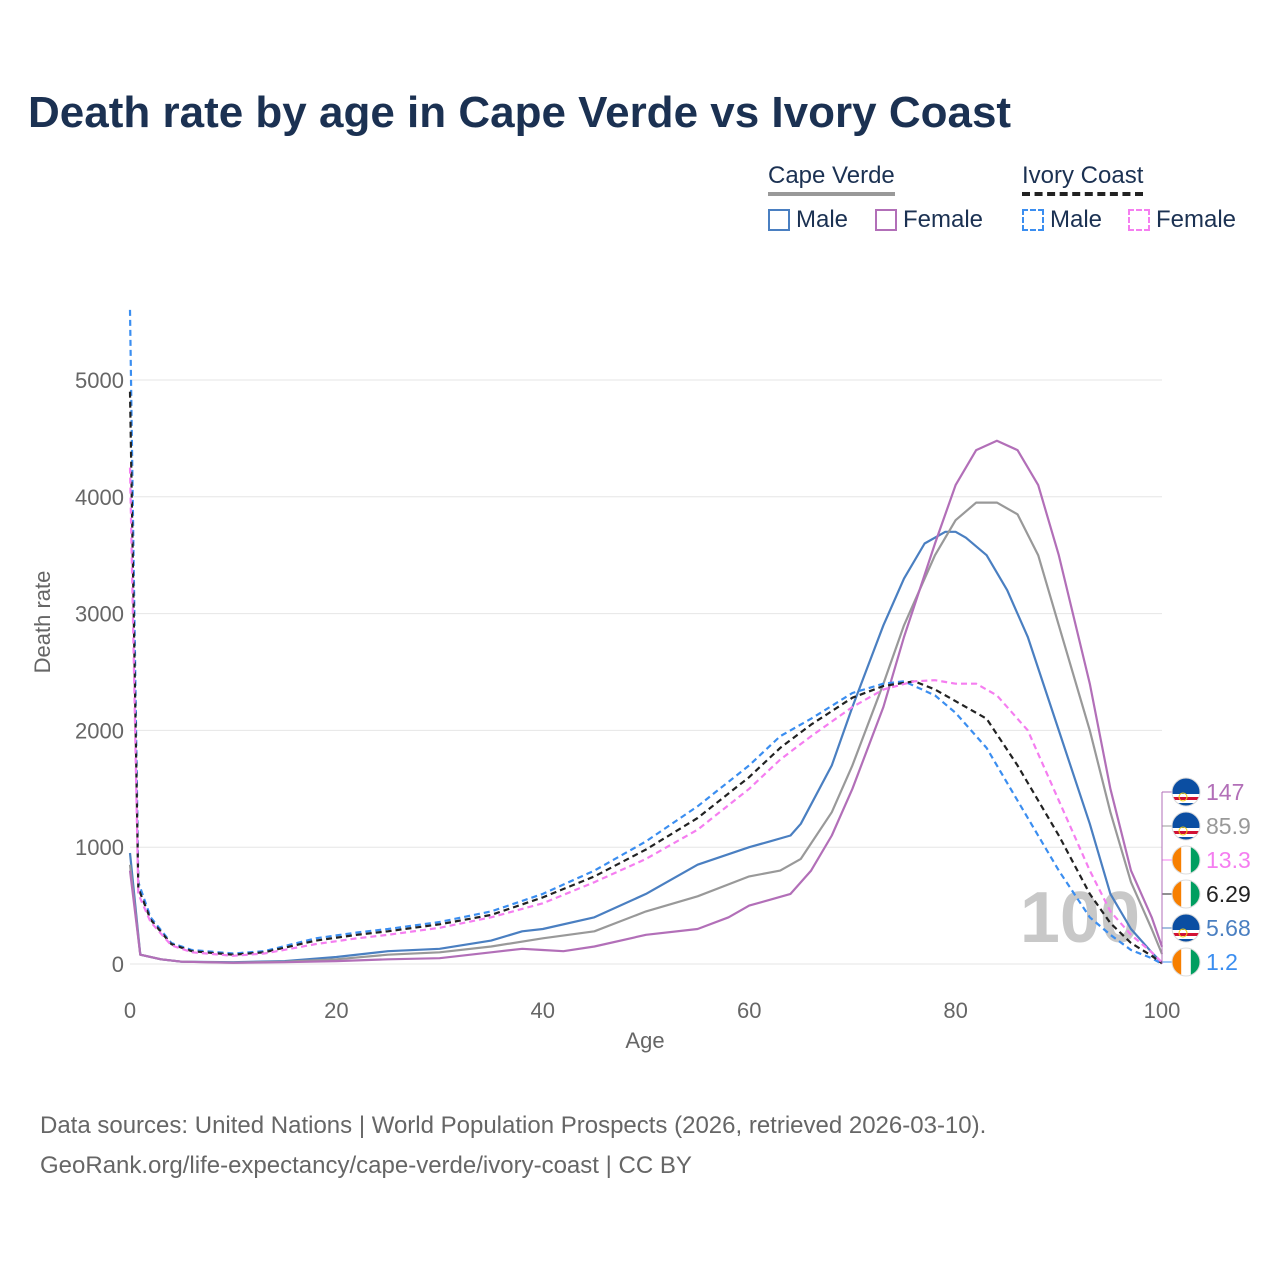  I want to click on y-tick-label: 5000, so click(99, 380).